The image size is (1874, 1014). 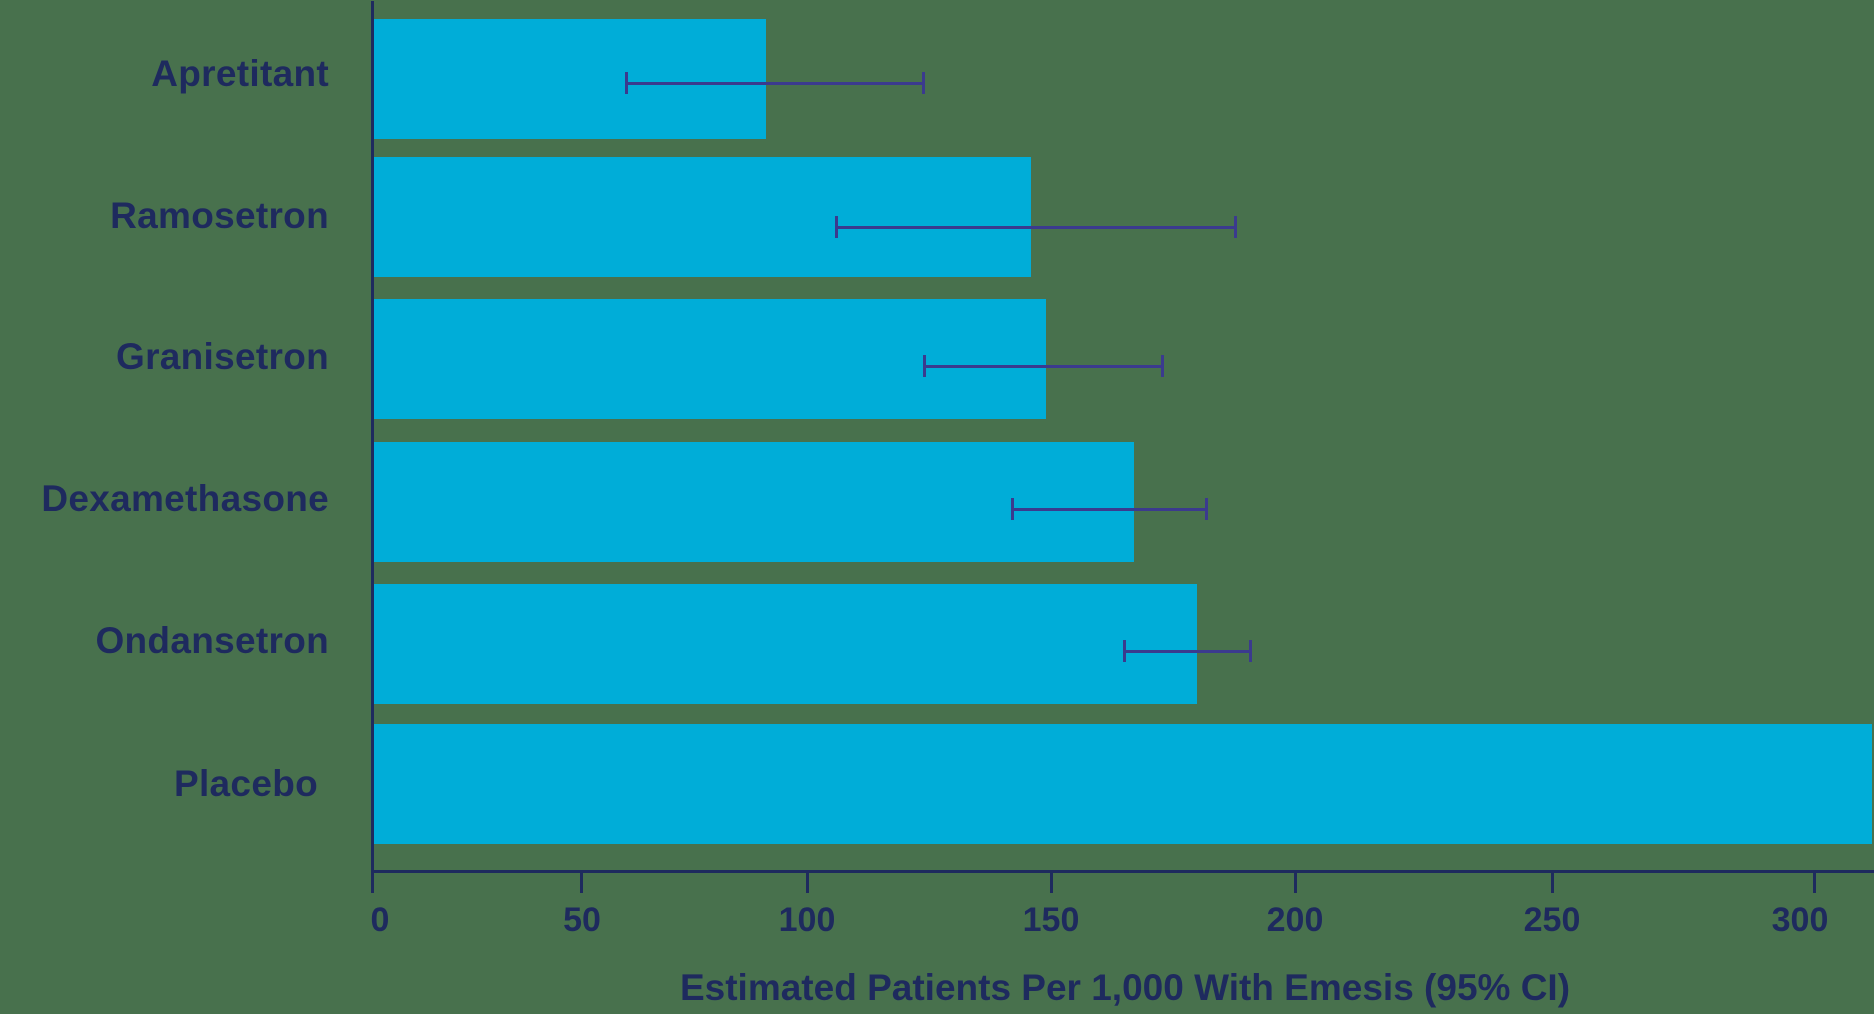 I want to click on y-axis-line, so click(x=372, y=437).